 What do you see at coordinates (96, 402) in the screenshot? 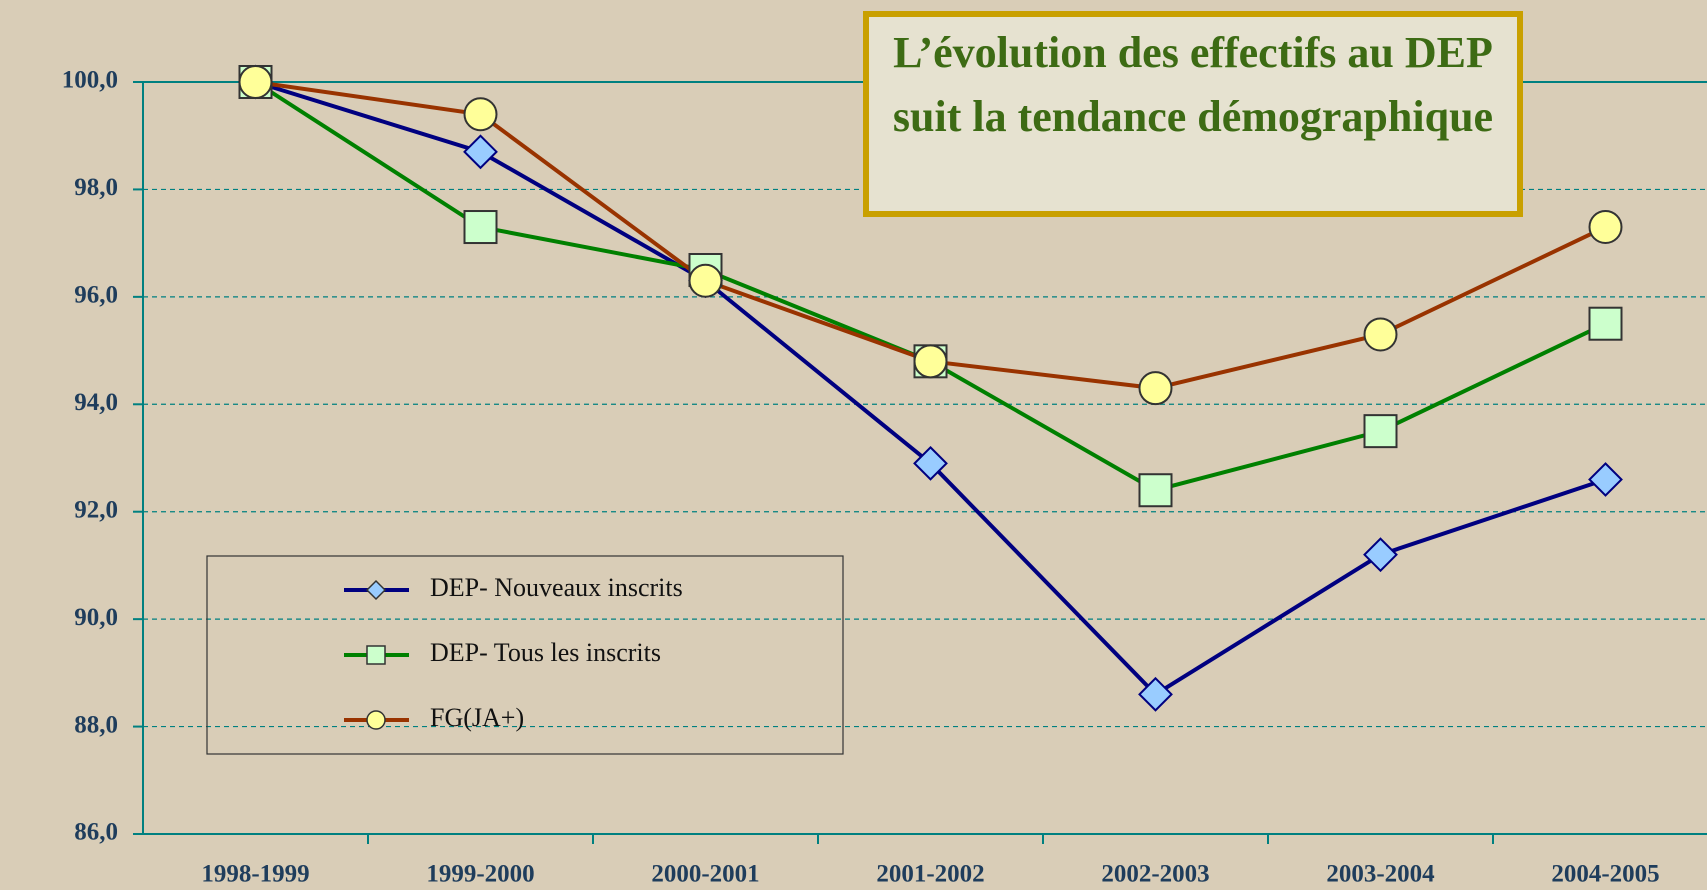
I see `y-tick-label: 94,0` at bounding box center [96, 402].